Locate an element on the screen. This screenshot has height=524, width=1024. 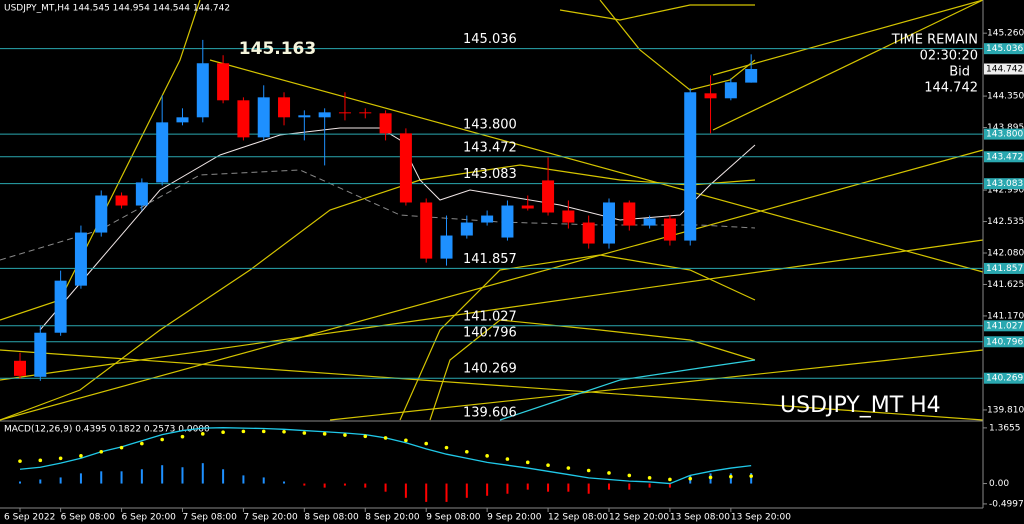
x-tick-label: 8 Sep 08:00 is located at coordinates (331, 518).